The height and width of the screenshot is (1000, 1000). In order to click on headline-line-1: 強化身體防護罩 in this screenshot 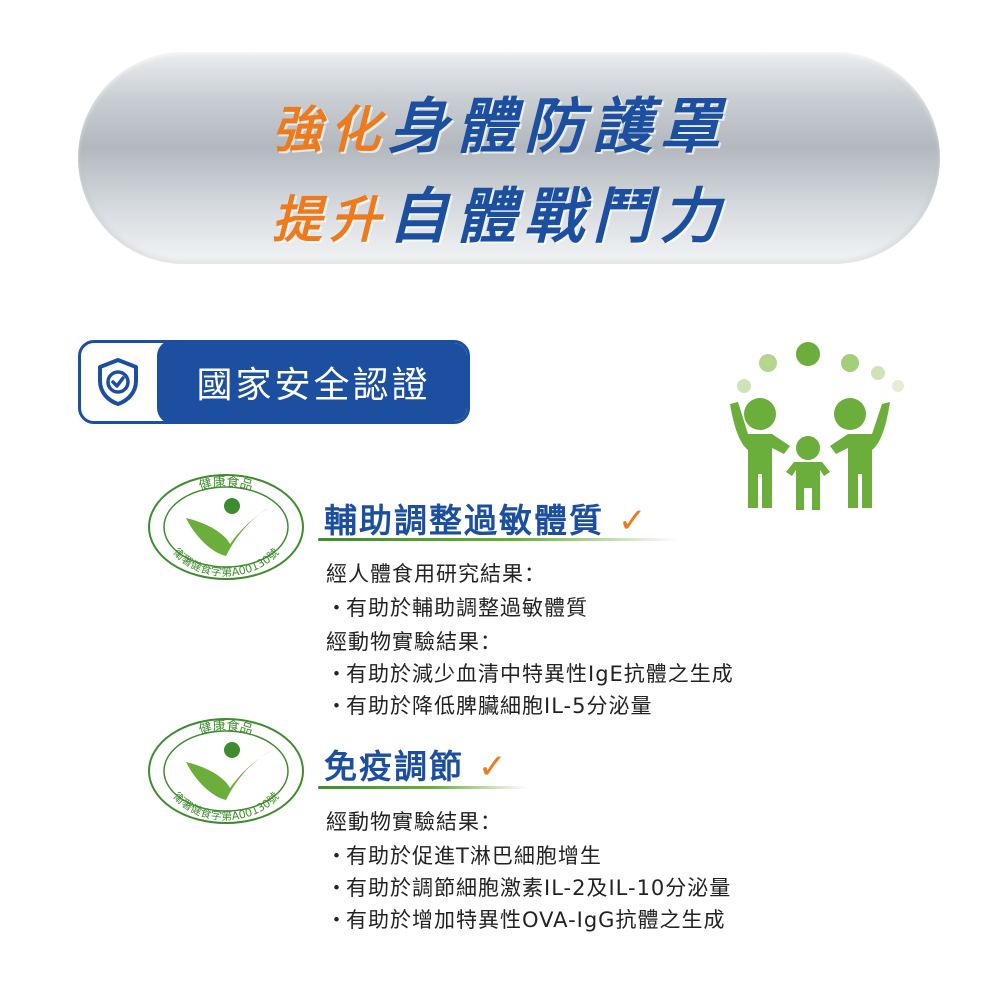, I will do `click(500, 121)`.